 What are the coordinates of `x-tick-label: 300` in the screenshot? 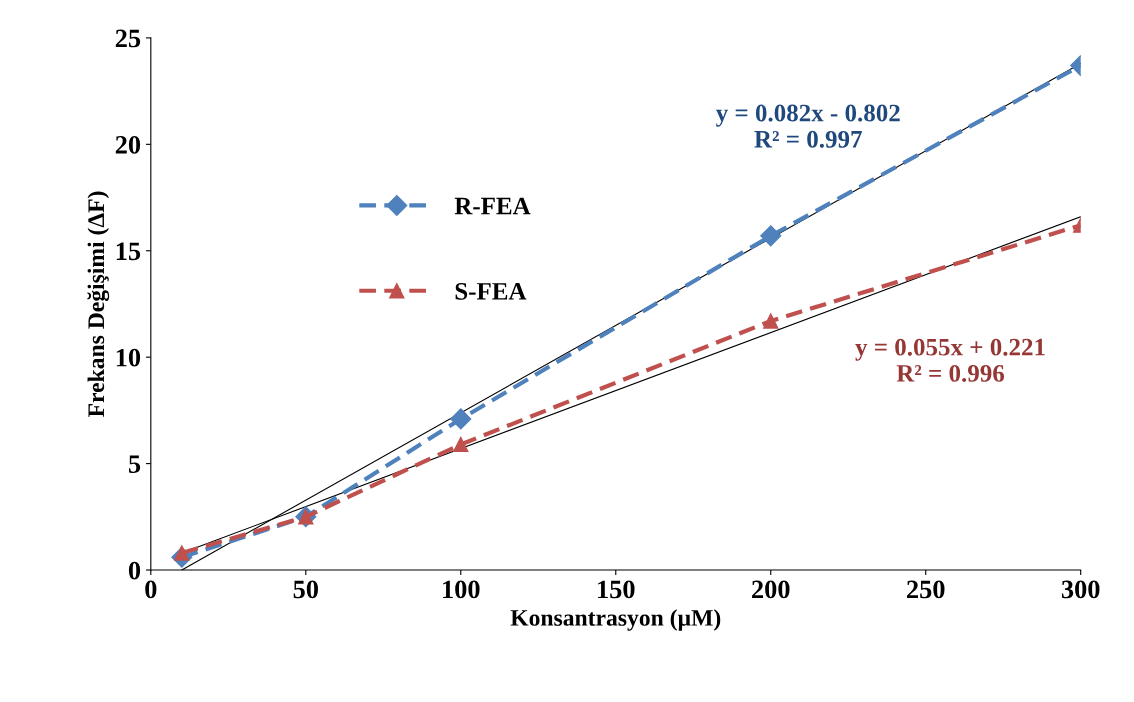 It's located at (1080, 589).